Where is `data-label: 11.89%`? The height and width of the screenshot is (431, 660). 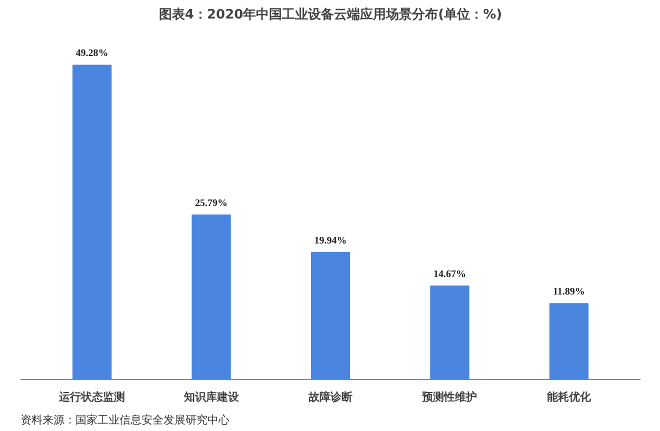 data-label: 11.89% is located at coordinates (568, 292).